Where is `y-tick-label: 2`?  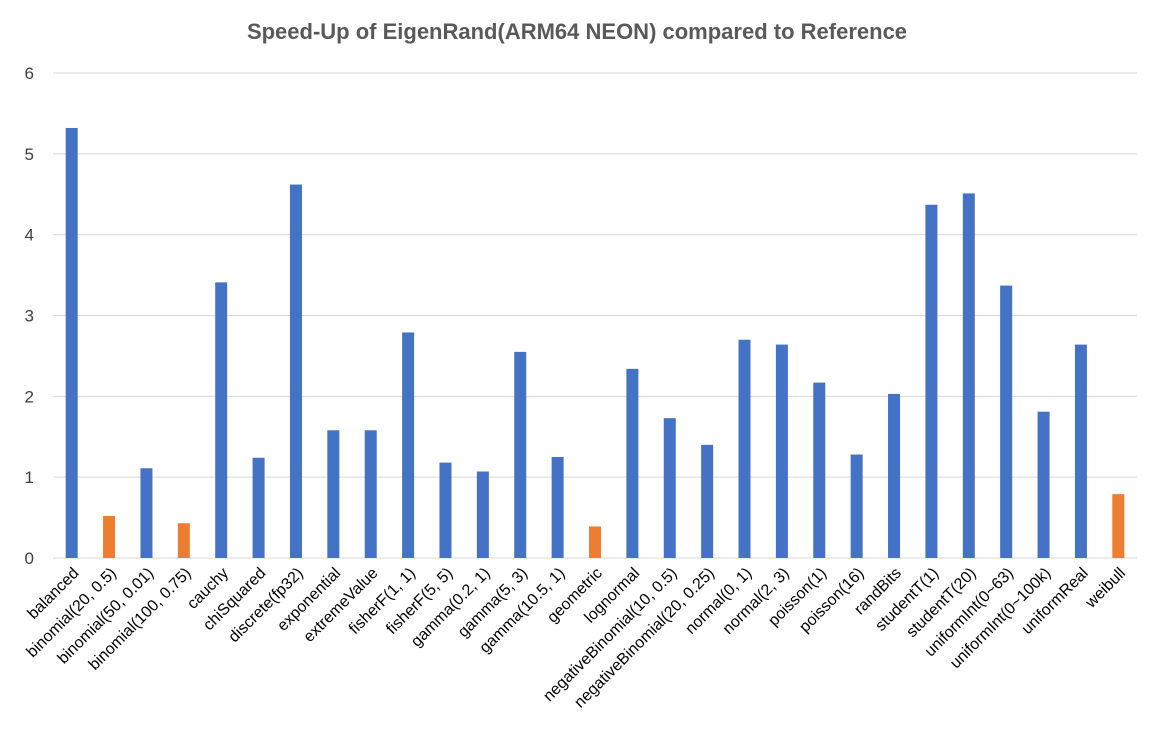 y-tick-label: 2 is located at coordinates (29, 396).